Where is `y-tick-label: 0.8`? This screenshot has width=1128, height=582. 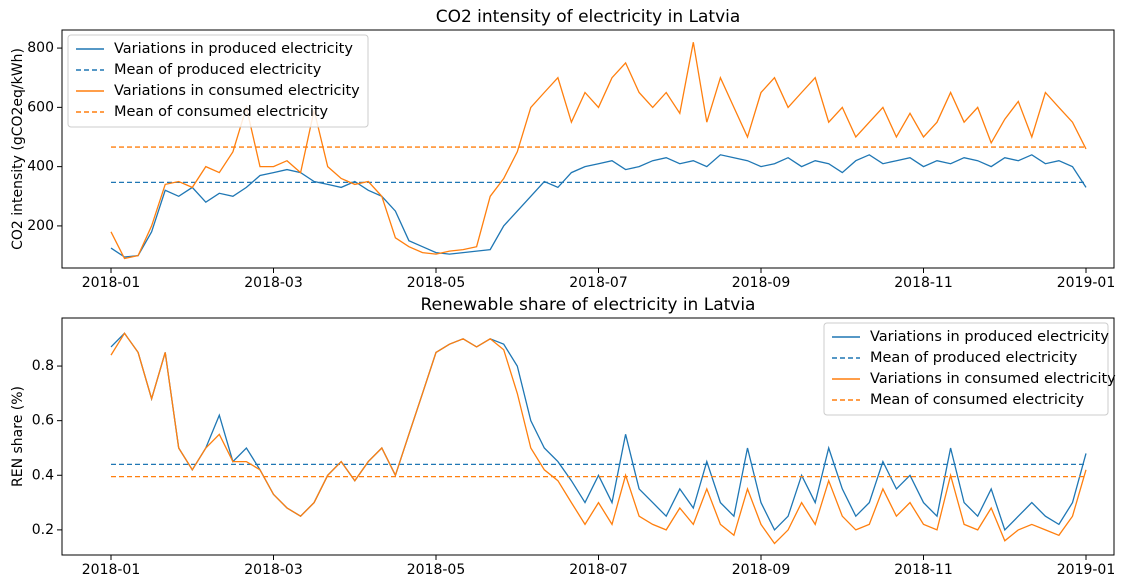 y-tick-label: 0.8 is located at coordinates (43, 366).